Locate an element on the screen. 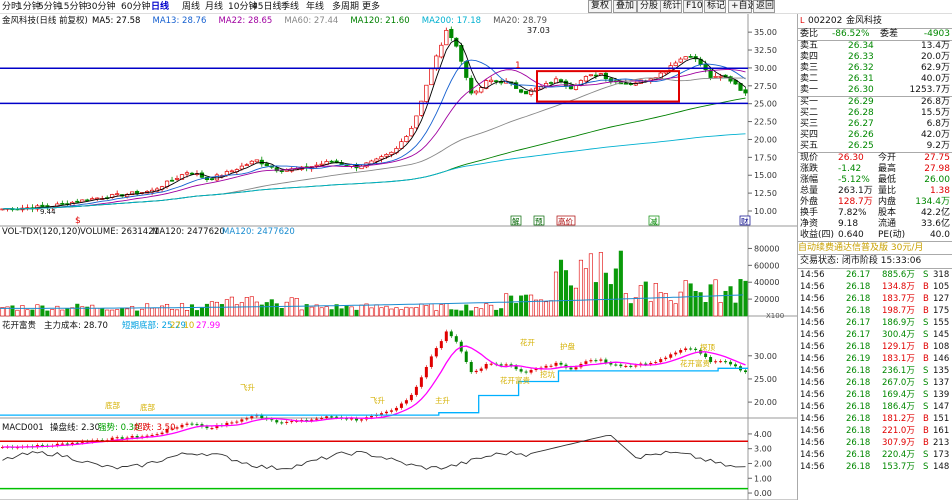 The height and width of the screenshot is (500, 952). period-tab-13: 多周期 is located at coordinates (346, 7).